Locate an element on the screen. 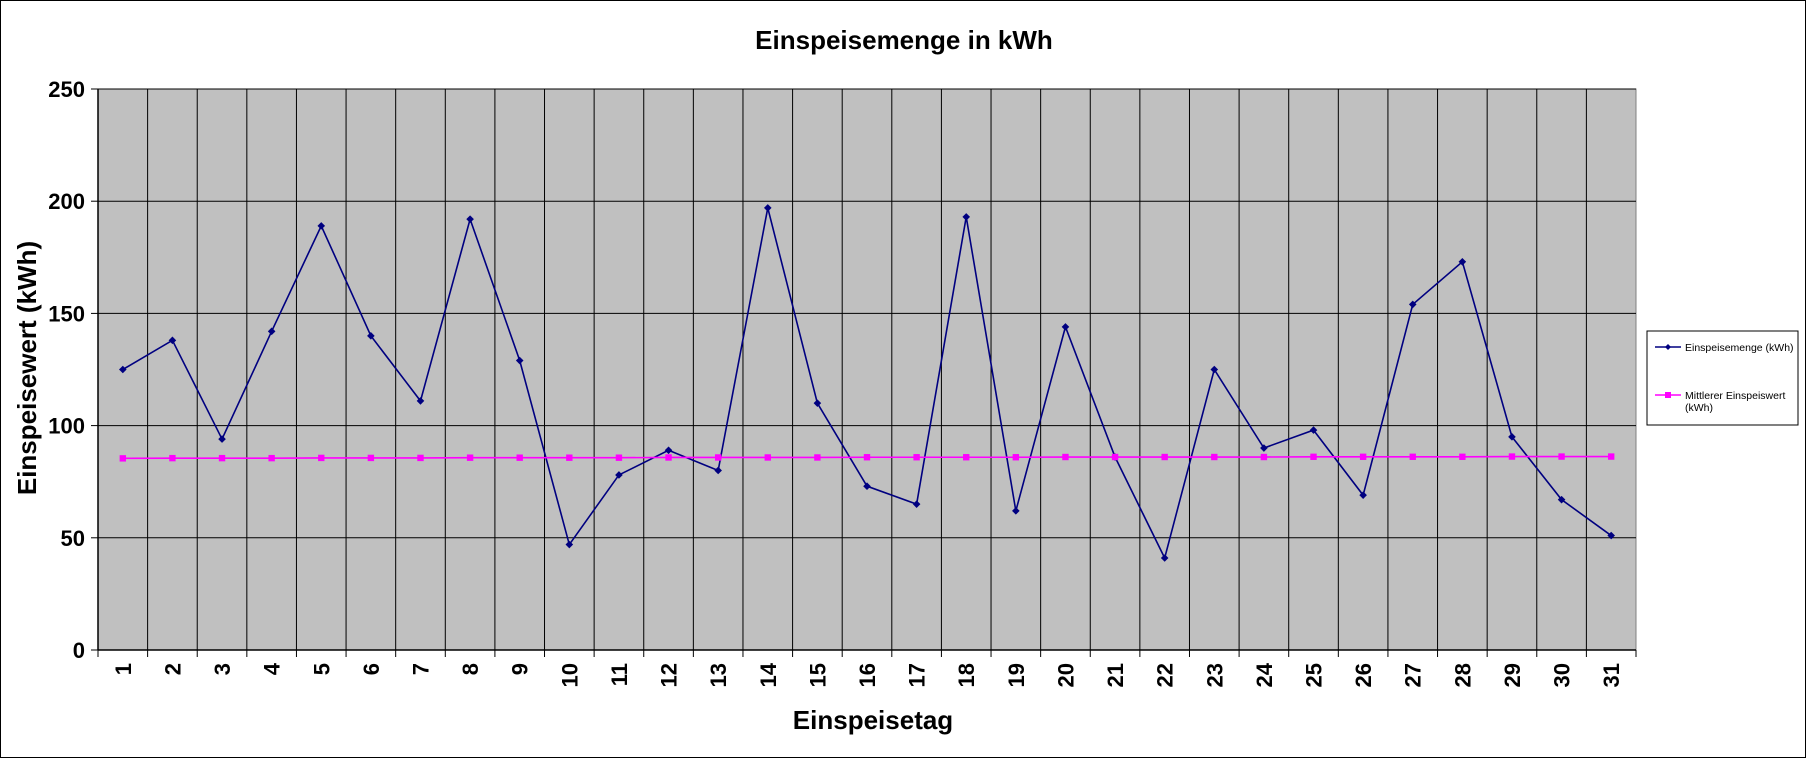 Image resolution: width=1806 pixels, height=762 pixels. y-tick-label: 100 is located at coordinates (66, 426).